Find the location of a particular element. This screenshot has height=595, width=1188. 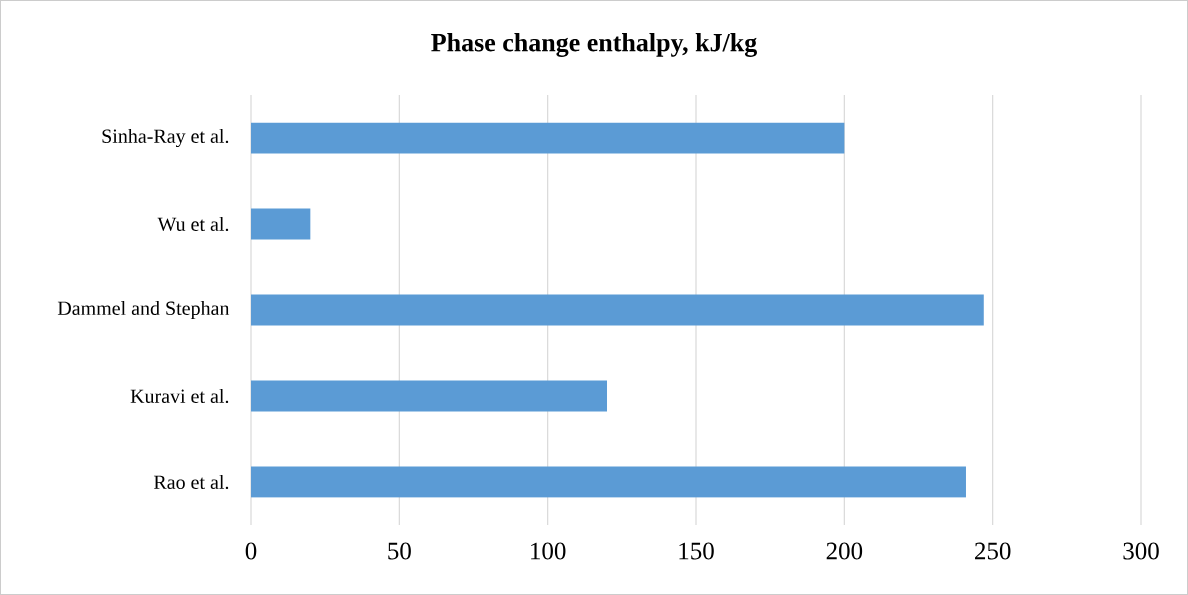

x-tick-label: 200 is located at coordinates (844, 551).